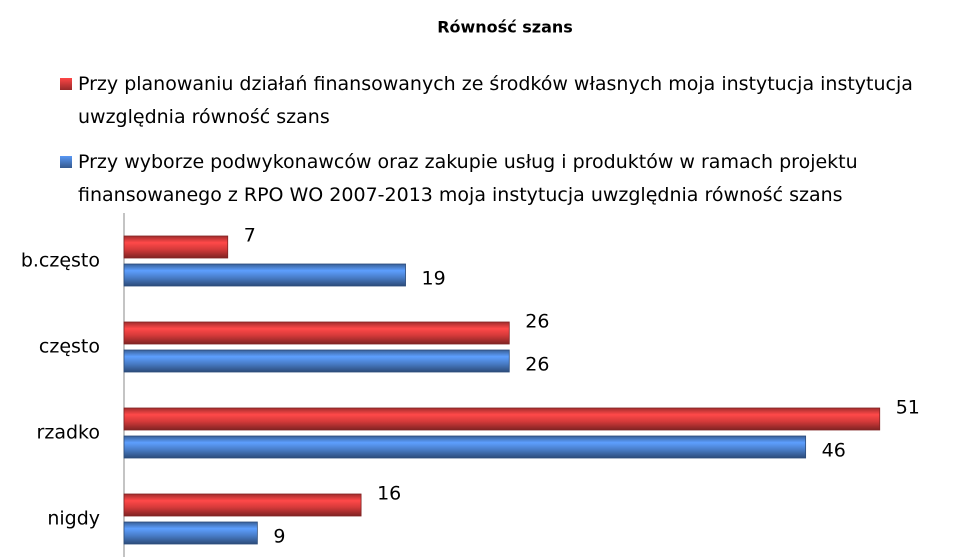 Image resolution: width=975 pixels, height=557 pixels. What do you see at coordinates (69, 347) in the screenshot?
I see `category-label: często` at bounding box center [69, 347].